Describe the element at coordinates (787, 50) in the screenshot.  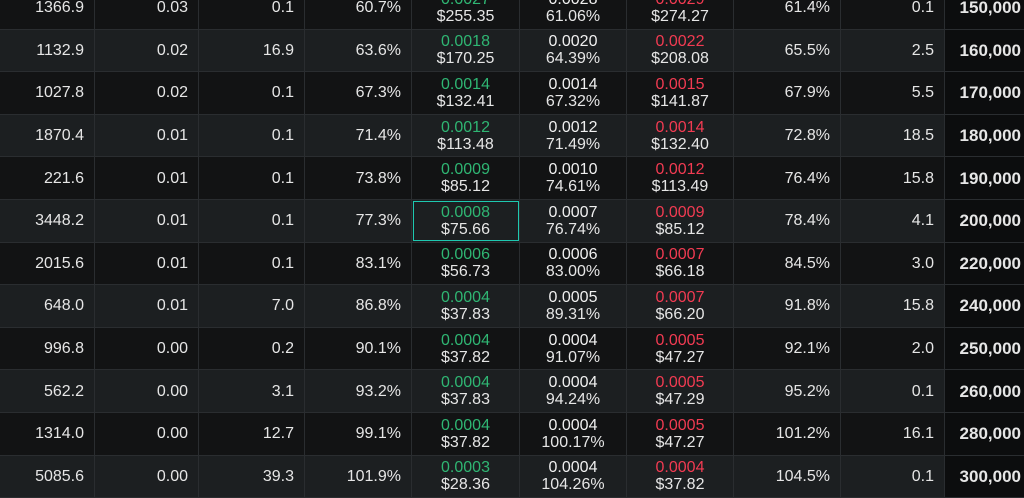
I see `cell-col-8: 65.5%` at that location.